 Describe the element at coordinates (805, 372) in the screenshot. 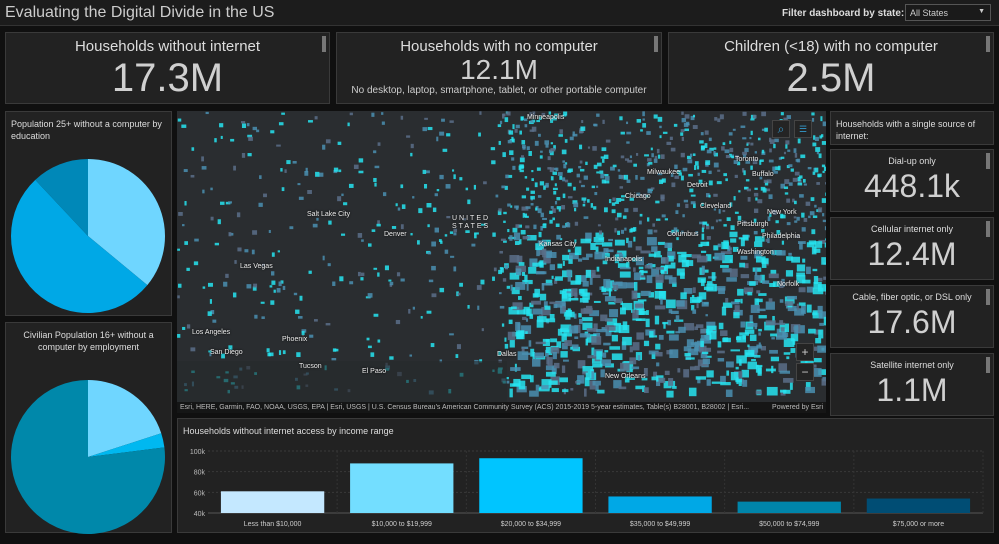

I see `zoom-out-button: −` at that location.